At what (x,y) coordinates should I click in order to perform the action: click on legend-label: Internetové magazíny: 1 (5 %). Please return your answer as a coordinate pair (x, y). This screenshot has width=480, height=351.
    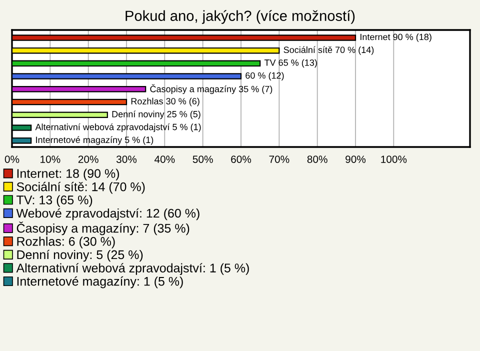
    Looking at the image, I should click on (100, 282).